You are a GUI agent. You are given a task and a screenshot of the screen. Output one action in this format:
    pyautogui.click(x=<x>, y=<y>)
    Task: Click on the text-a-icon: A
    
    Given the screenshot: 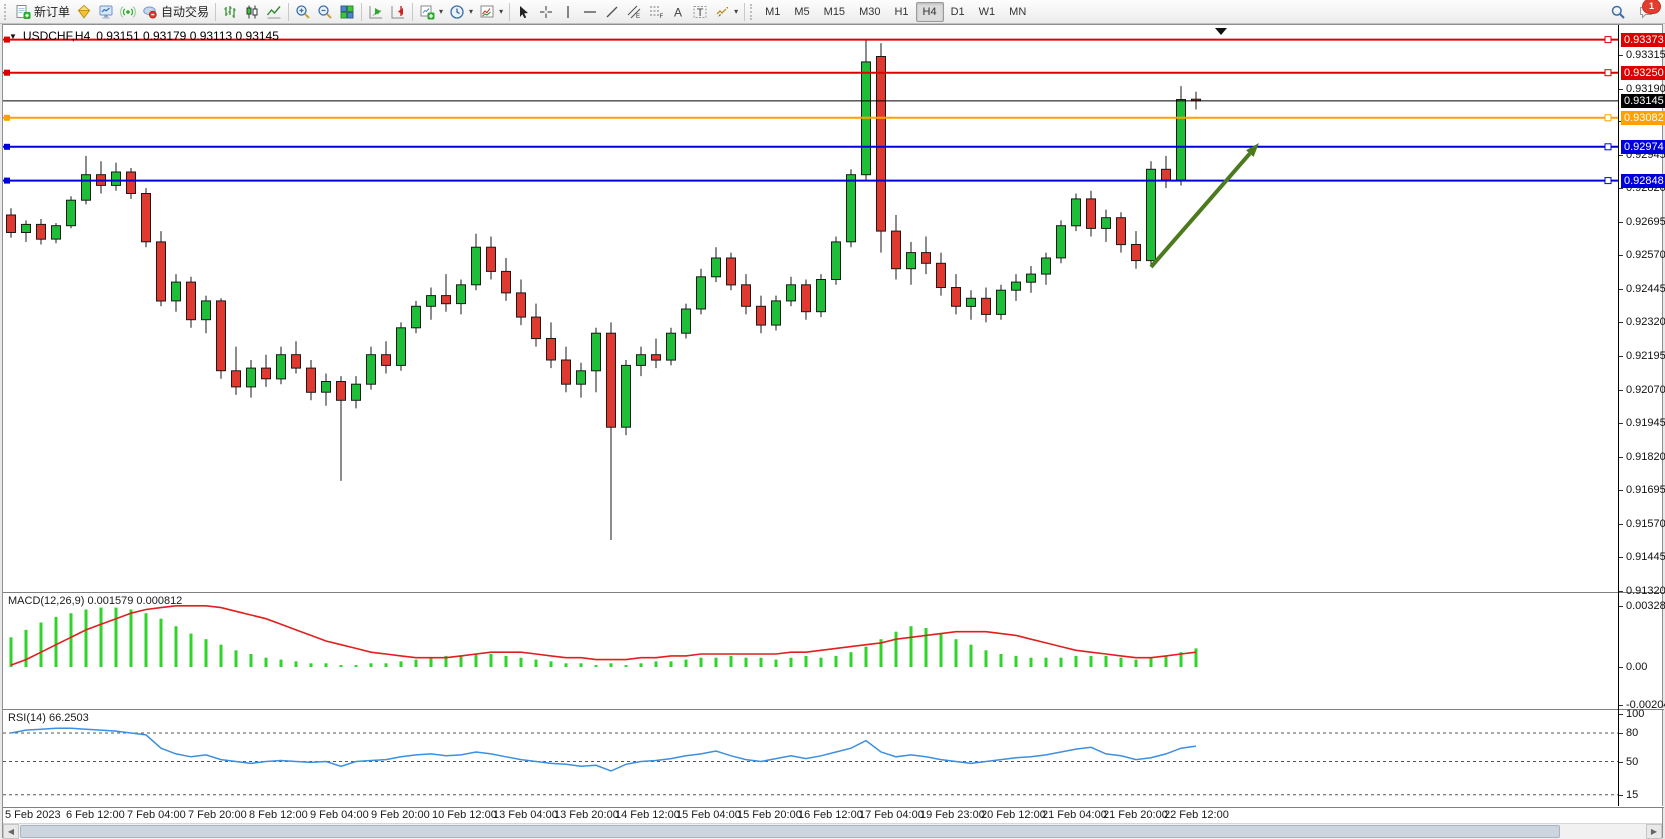 What is the action you would take?
    pyautogui.click(x=678, y=12)
    